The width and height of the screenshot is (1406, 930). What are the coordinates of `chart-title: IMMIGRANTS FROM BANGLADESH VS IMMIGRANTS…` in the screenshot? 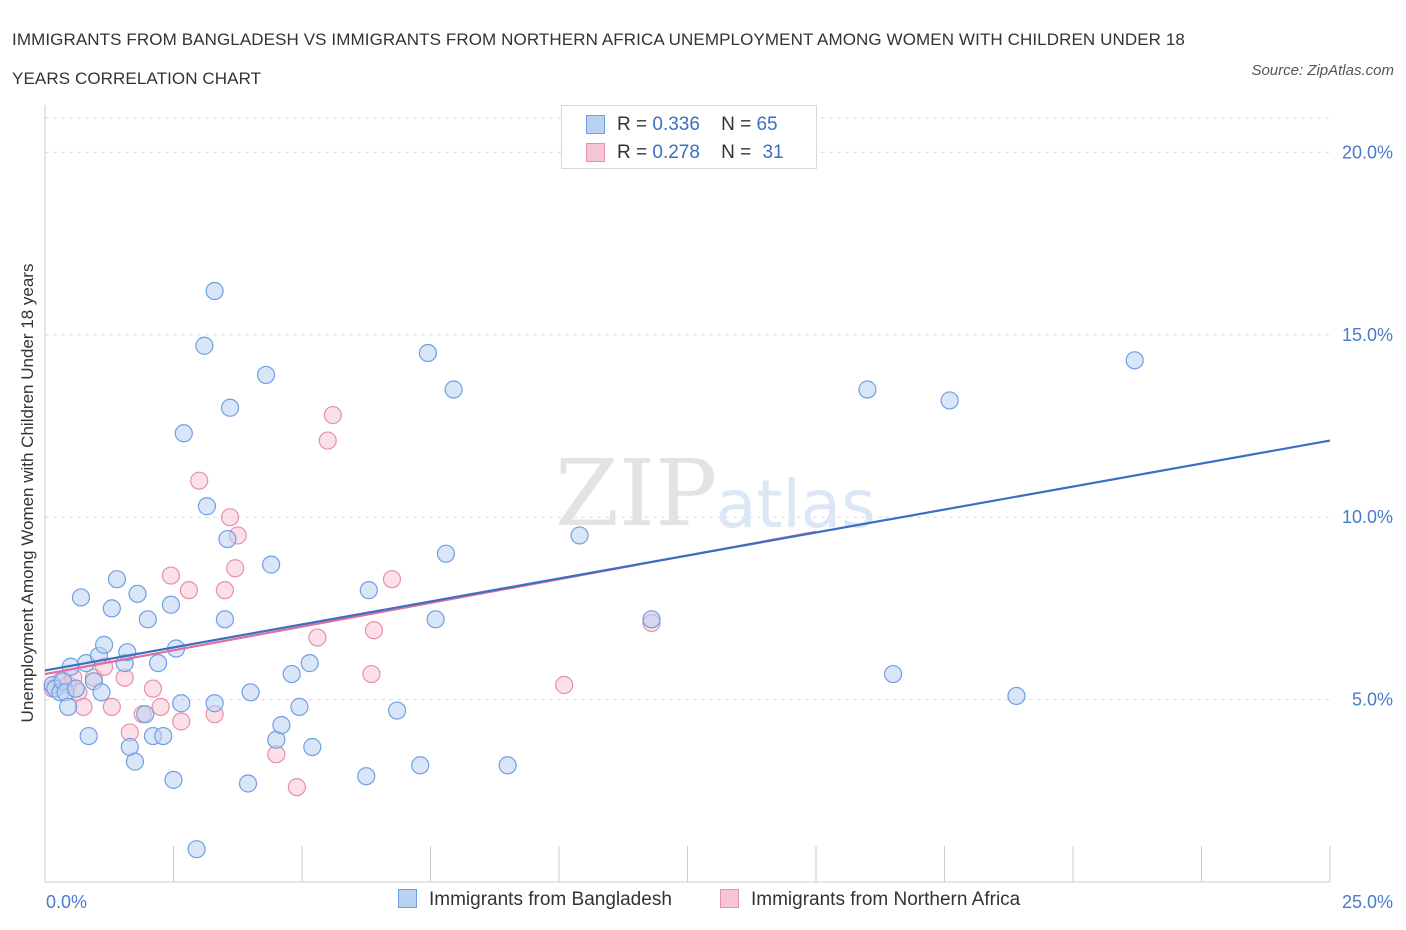 It's located at (598, 59).